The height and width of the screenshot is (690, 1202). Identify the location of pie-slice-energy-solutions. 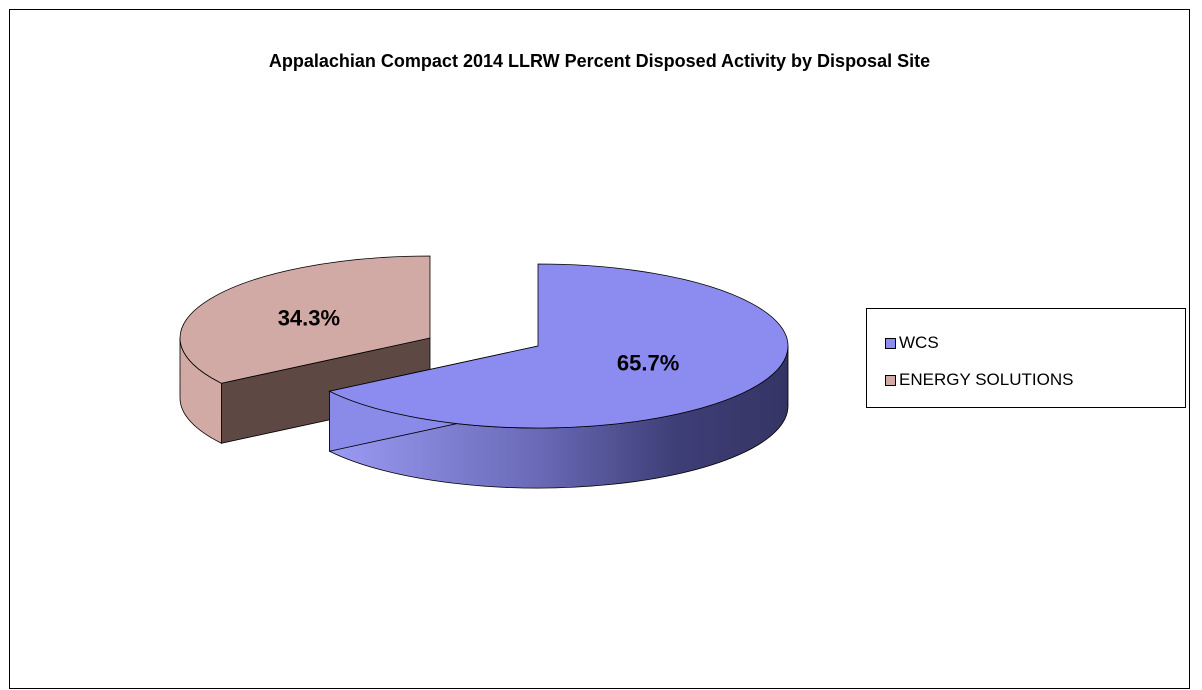
(305, 349).